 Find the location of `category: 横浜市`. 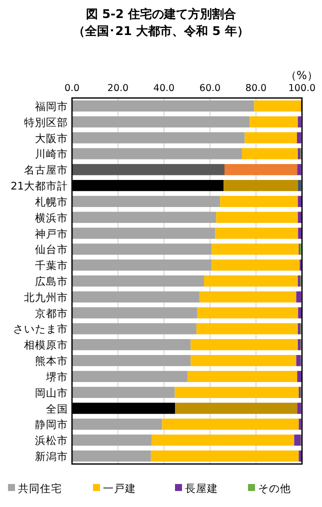

category: 横浜市 is located at coordinates (51, 218).